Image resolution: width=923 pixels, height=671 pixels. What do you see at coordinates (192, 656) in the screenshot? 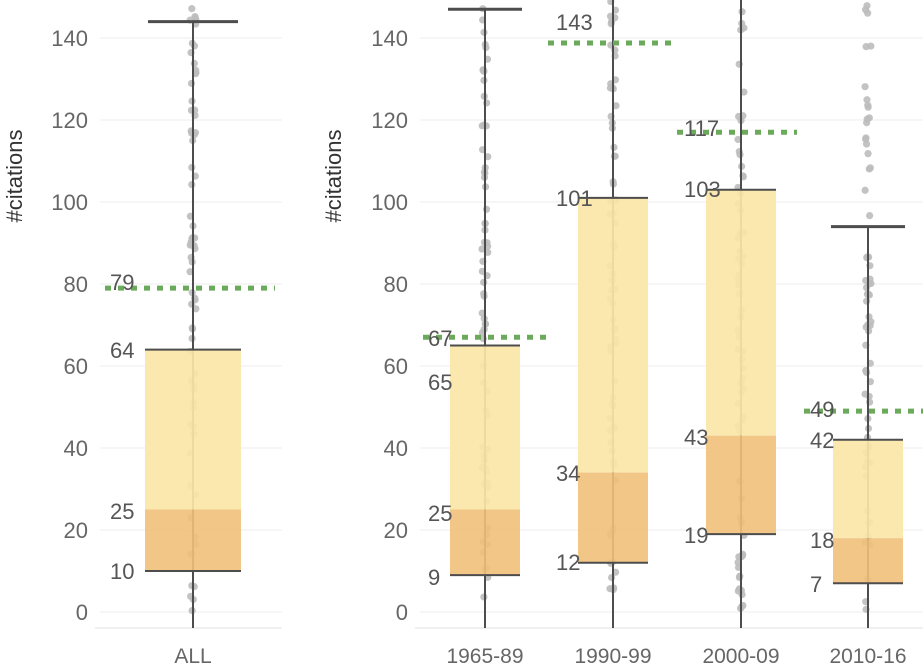
I see `x-tick-label: ALL` at bounding box center [192, 656].